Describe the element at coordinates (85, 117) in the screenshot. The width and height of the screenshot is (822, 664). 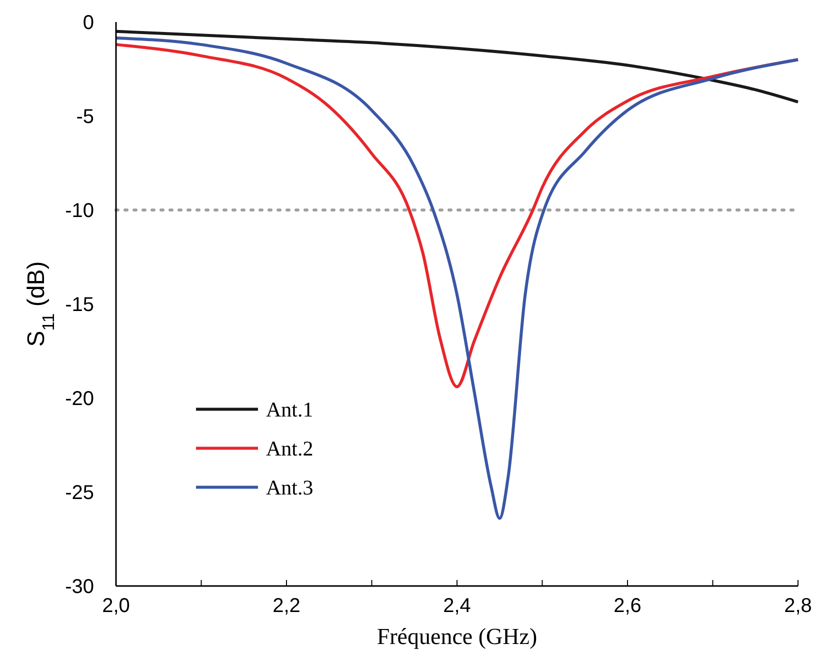
I see `y-tick-label: -5` at that location.